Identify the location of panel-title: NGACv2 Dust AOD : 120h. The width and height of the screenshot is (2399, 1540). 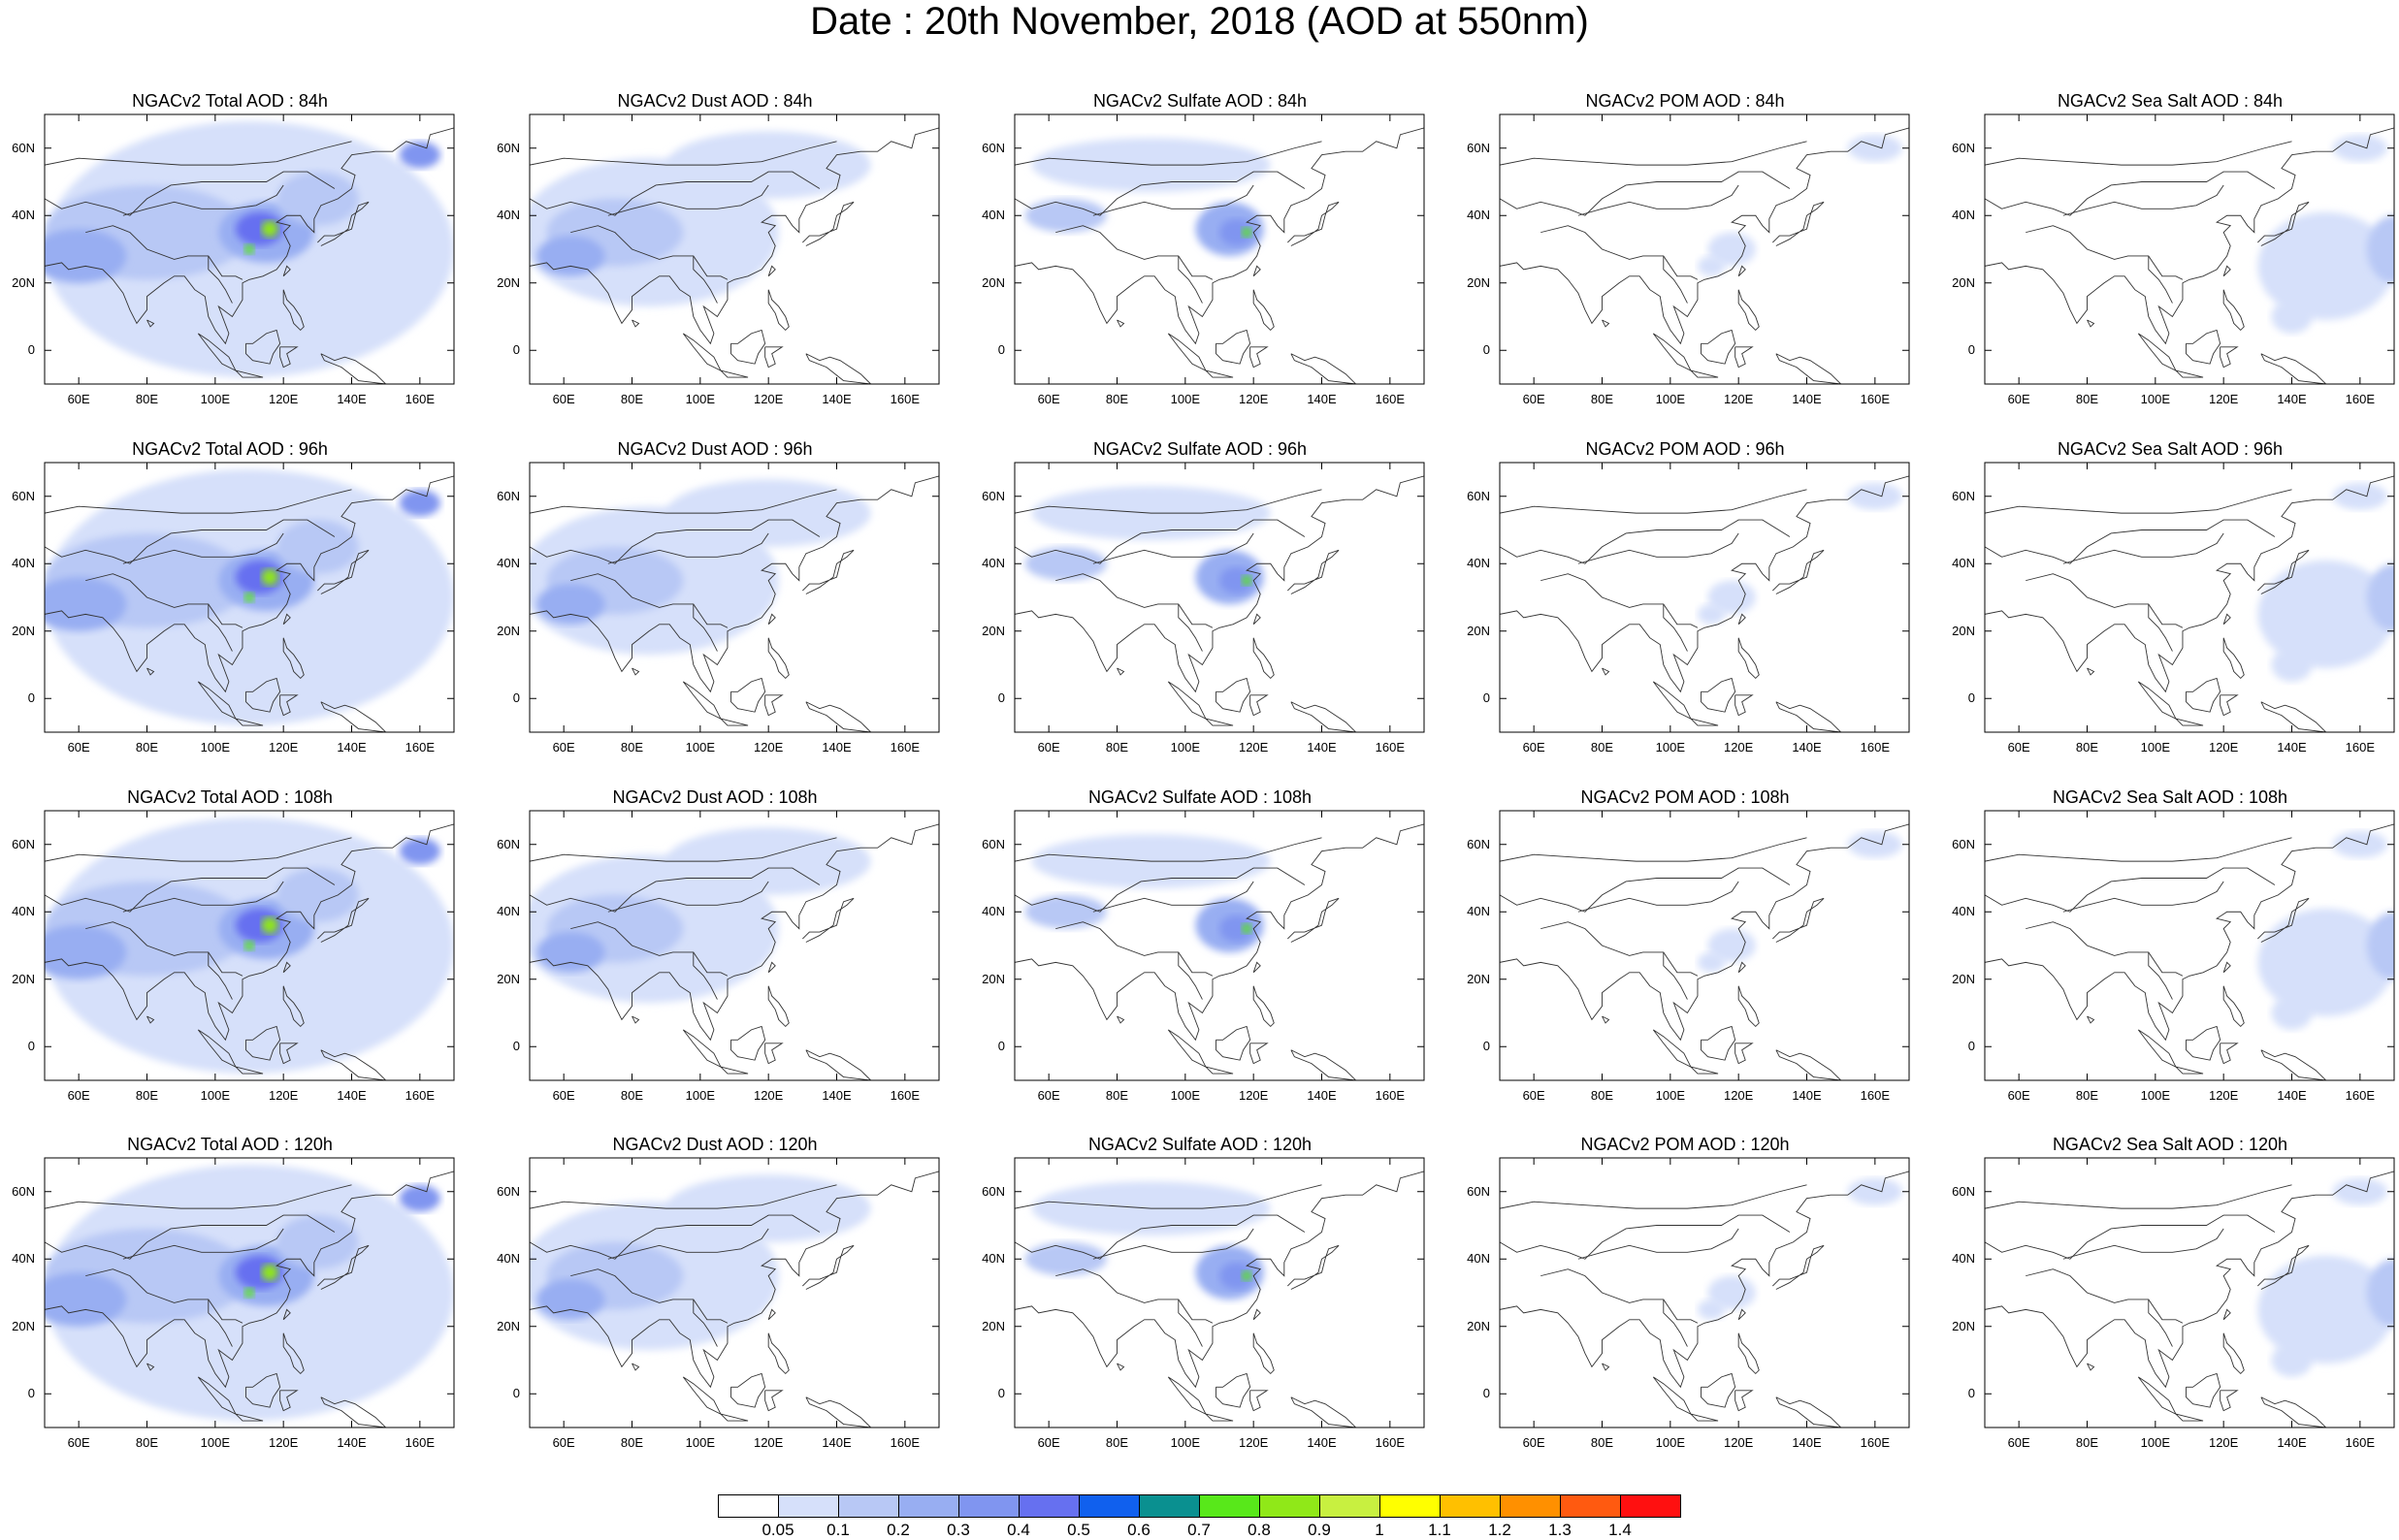
(715, 1145).